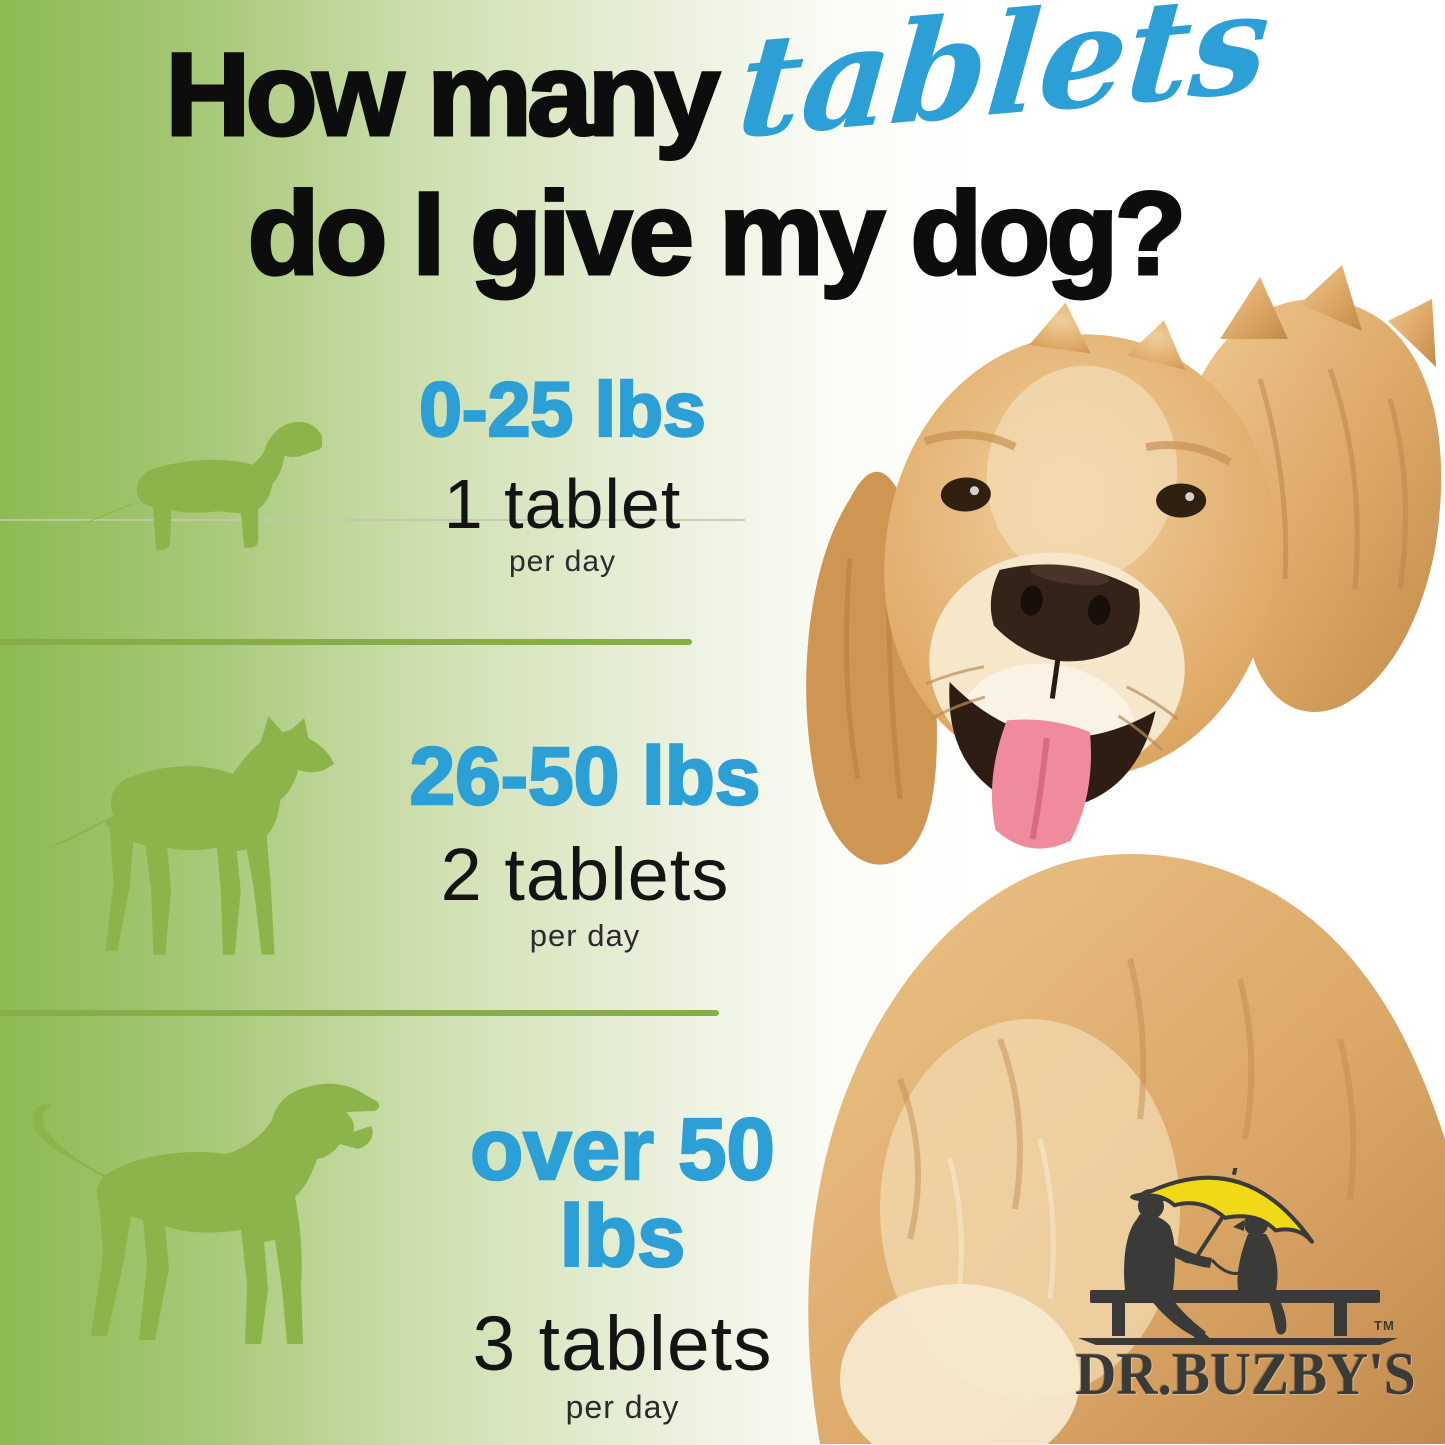  Describe the element at coordinates (585, 935) in the screenshot. I see `frequency-medium: per day` at that location.